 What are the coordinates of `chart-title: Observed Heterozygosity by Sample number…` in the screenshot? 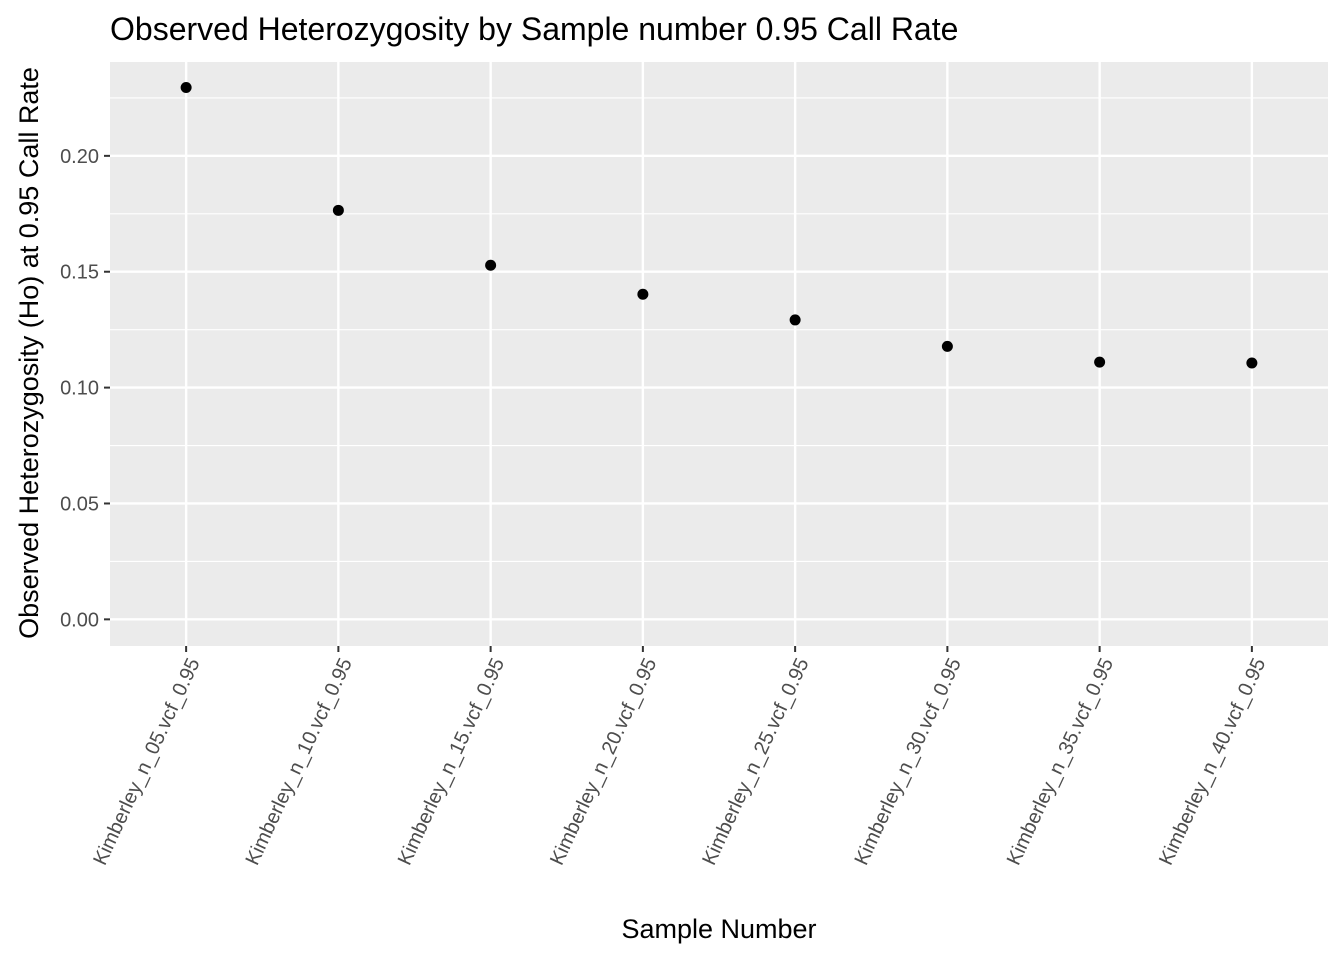 It's located at (534, 29).